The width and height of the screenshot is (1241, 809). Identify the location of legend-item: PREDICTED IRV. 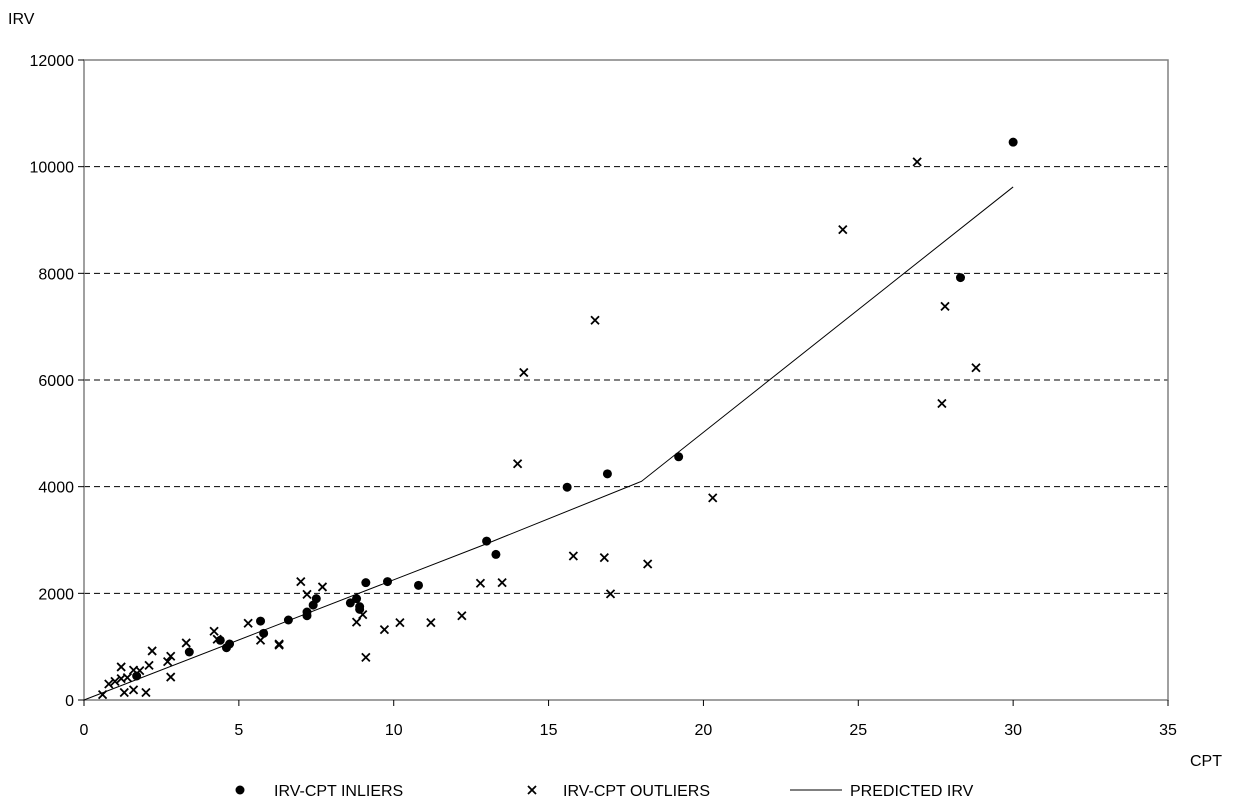
(882, 791).